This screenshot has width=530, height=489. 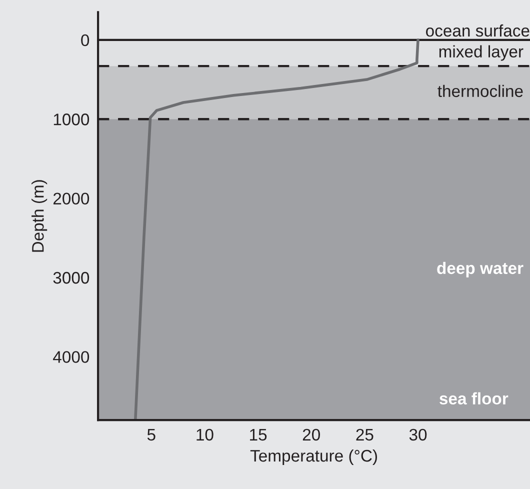 What do you see at coordinates (311, 434) in the screenshot?
I see `x-tick-label: 20` at bounding box center [311, 434].